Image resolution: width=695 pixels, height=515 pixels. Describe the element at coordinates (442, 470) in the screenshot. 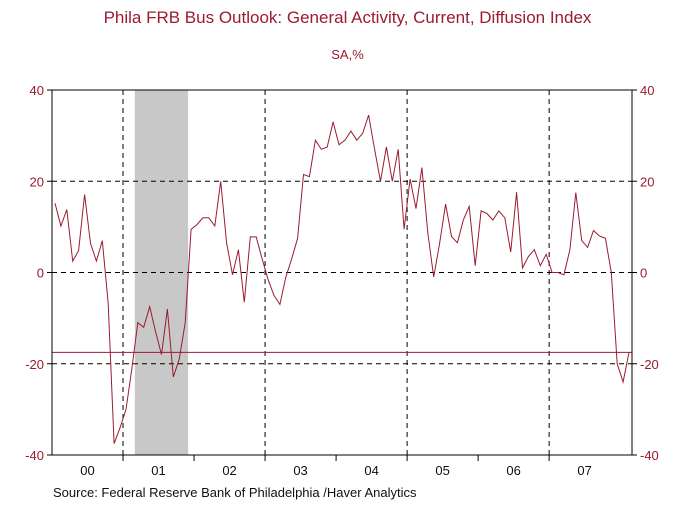

I see `x-tick-label: 05` at that location.